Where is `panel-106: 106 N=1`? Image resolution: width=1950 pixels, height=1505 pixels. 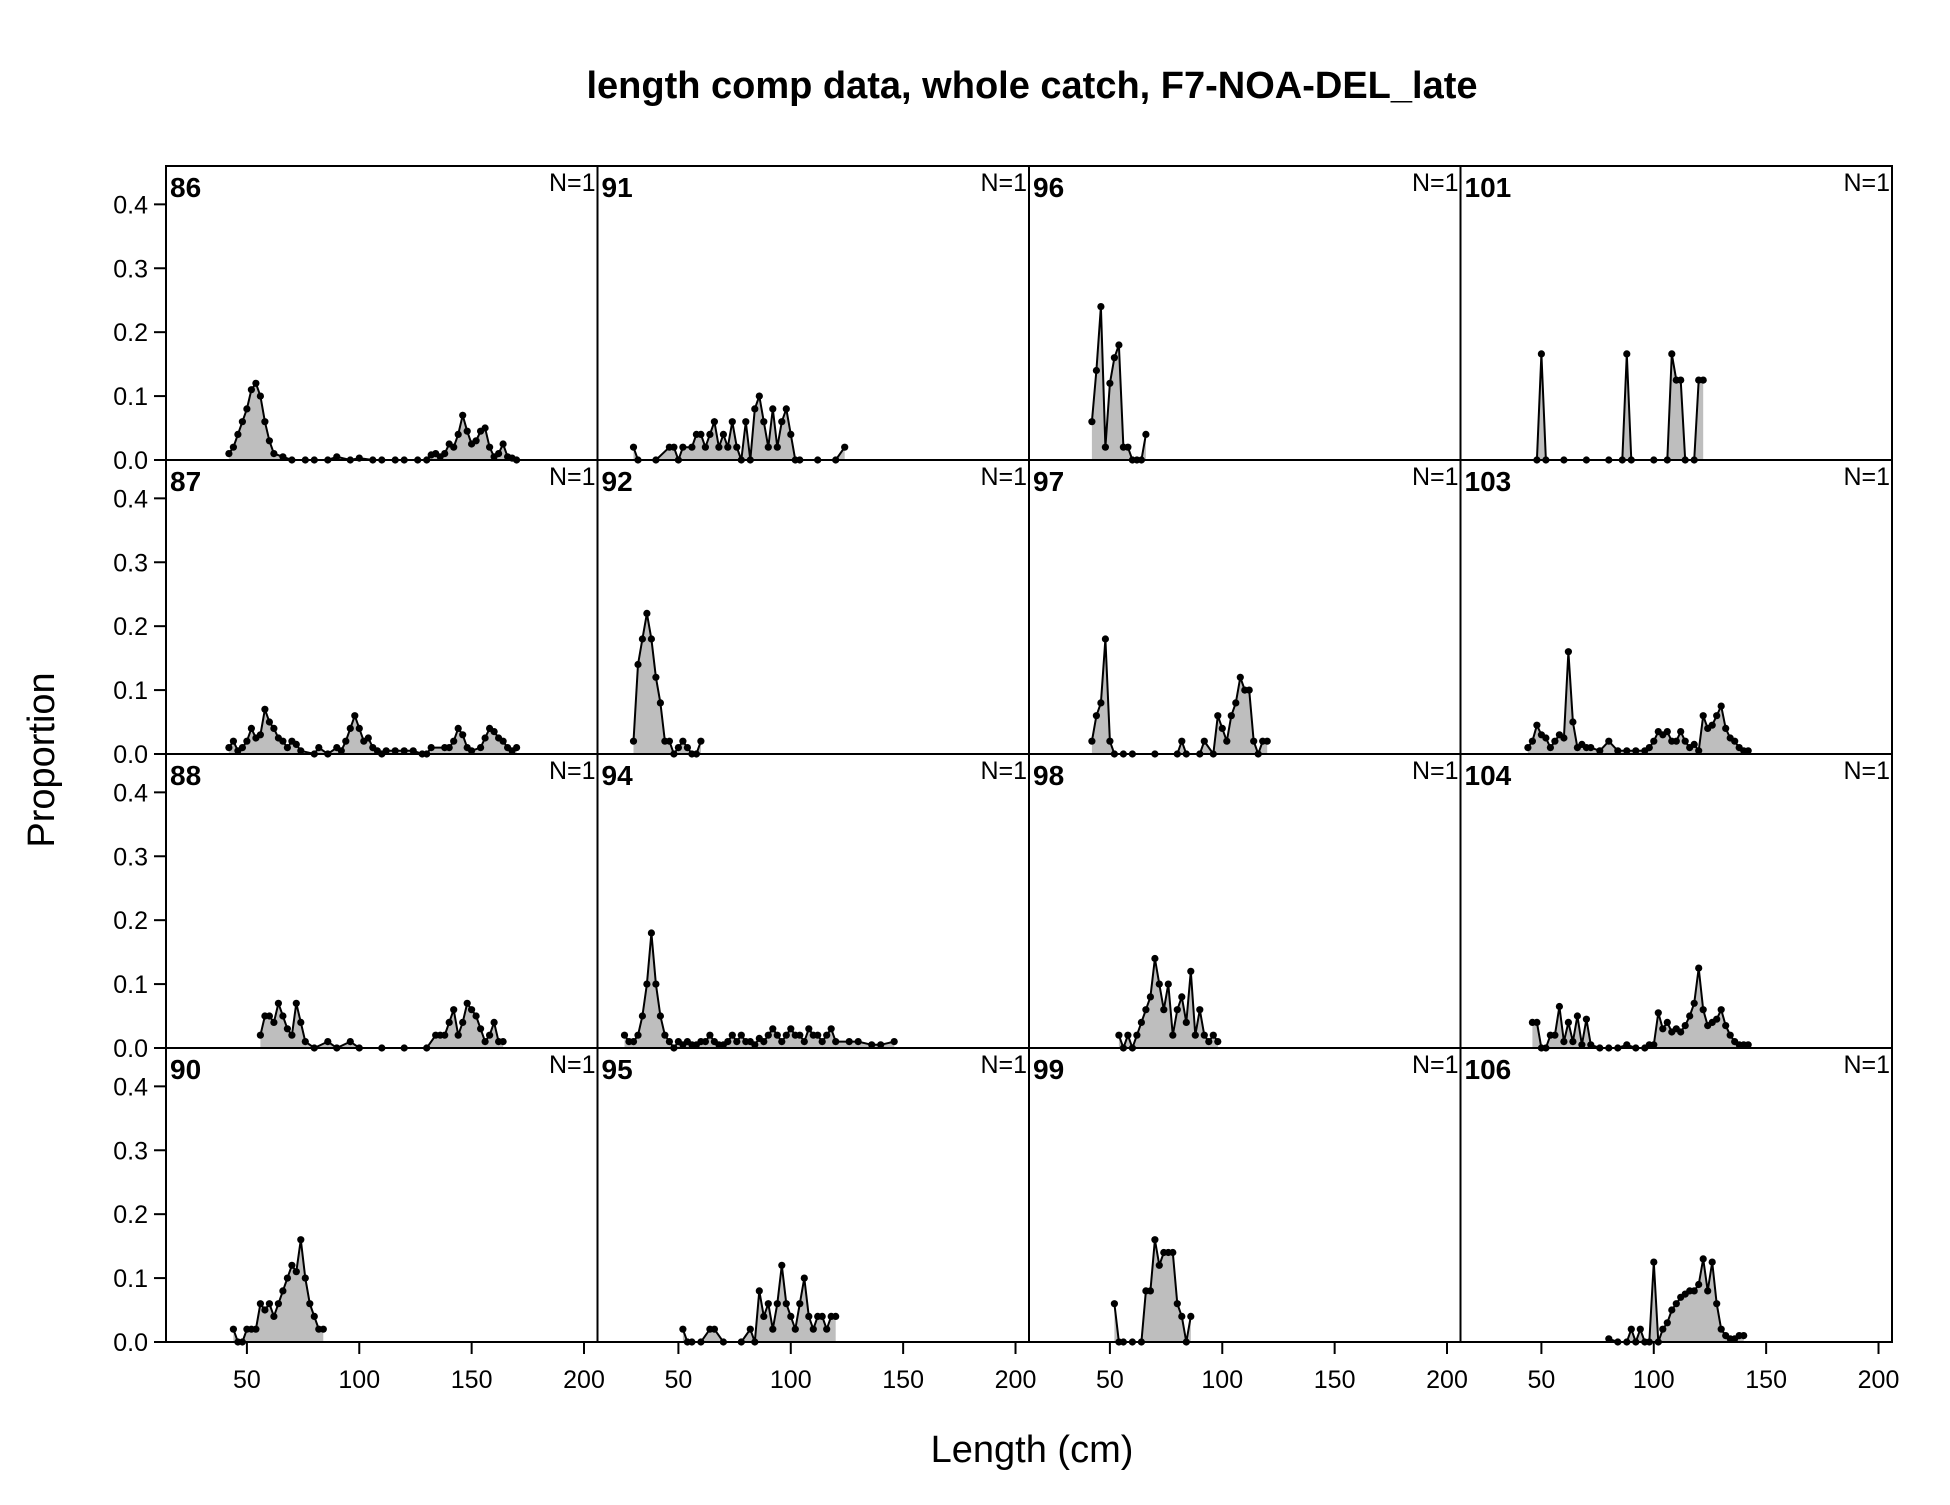
panel-106: 106 N=1 is located at coordinates (1676, 1196).